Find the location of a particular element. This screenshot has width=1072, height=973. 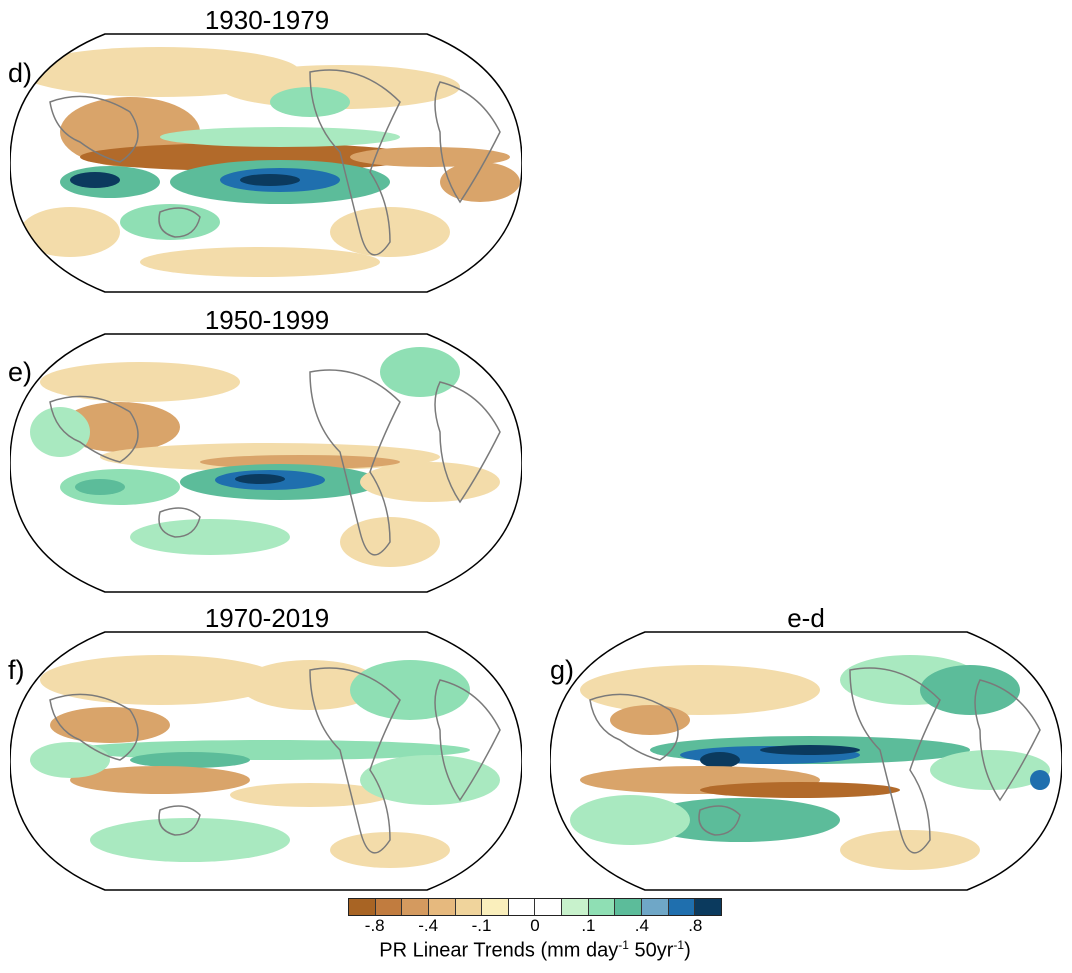

panel-f-letter: f) is located at coordinates (16, 670).